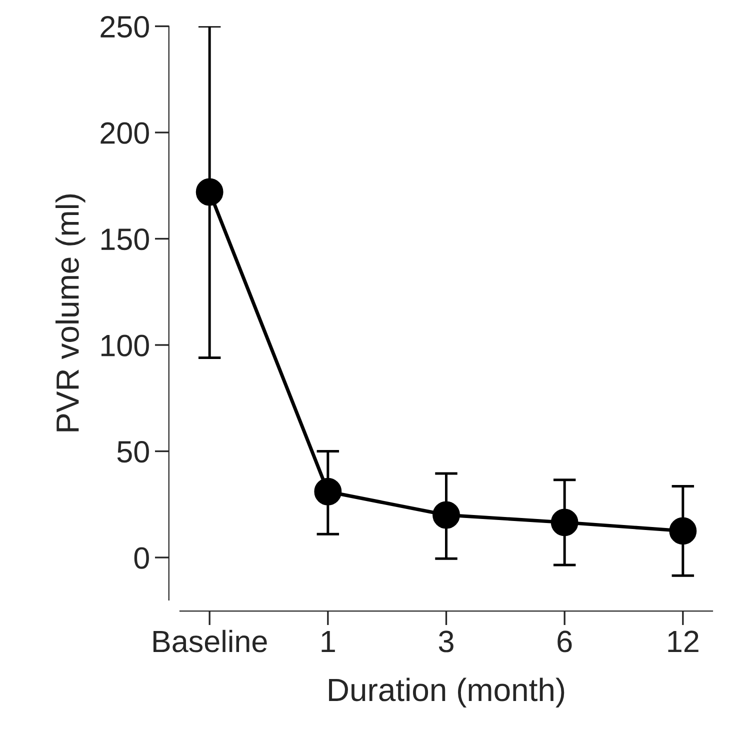 Image resolution: width=750 pixels, height=750 pixels. Describe the element at coordinates (124, 133) in the screenshot. I see `y-tick-label: 200` at that location.